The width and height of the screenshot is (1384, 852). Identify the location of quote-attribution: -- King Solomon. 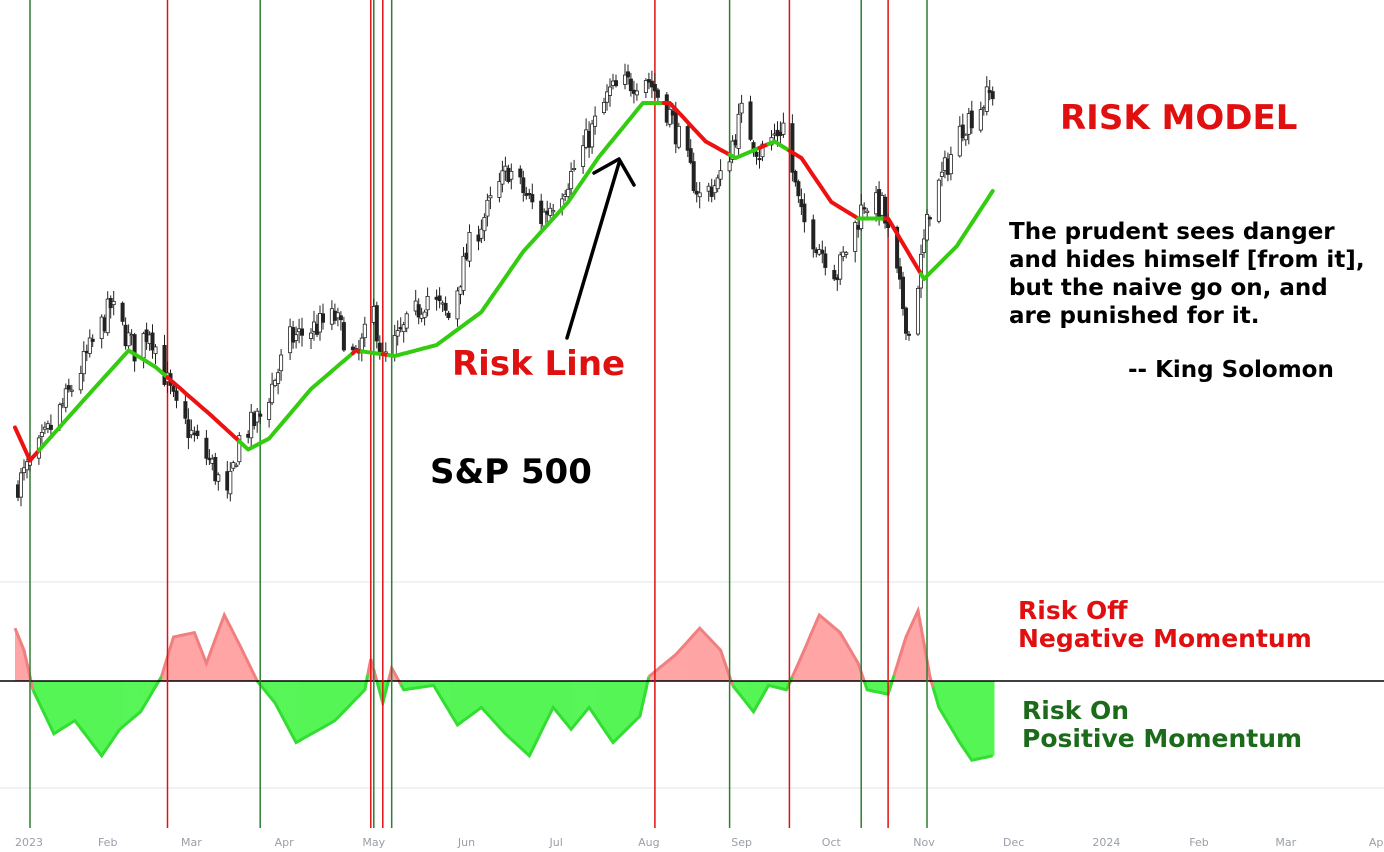
(1231, 370).